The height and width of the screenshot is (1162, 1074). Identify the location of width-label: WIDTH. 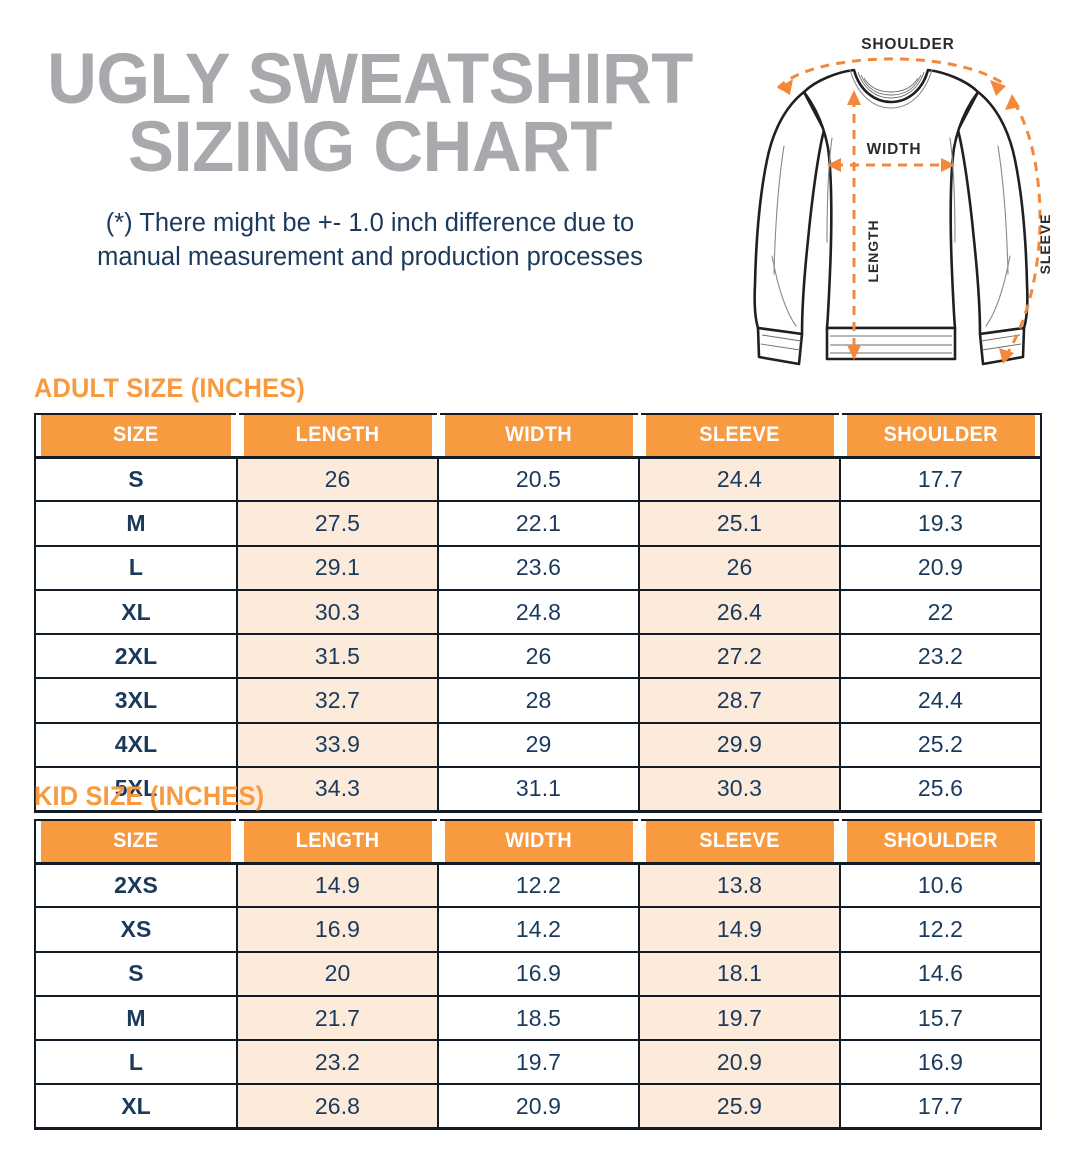
(894, 149).